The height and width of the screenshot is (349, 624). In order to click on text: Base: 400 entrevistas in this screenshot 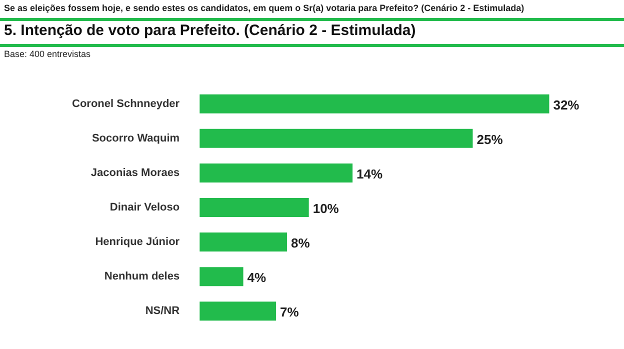, I will do `click(47, 54)`.